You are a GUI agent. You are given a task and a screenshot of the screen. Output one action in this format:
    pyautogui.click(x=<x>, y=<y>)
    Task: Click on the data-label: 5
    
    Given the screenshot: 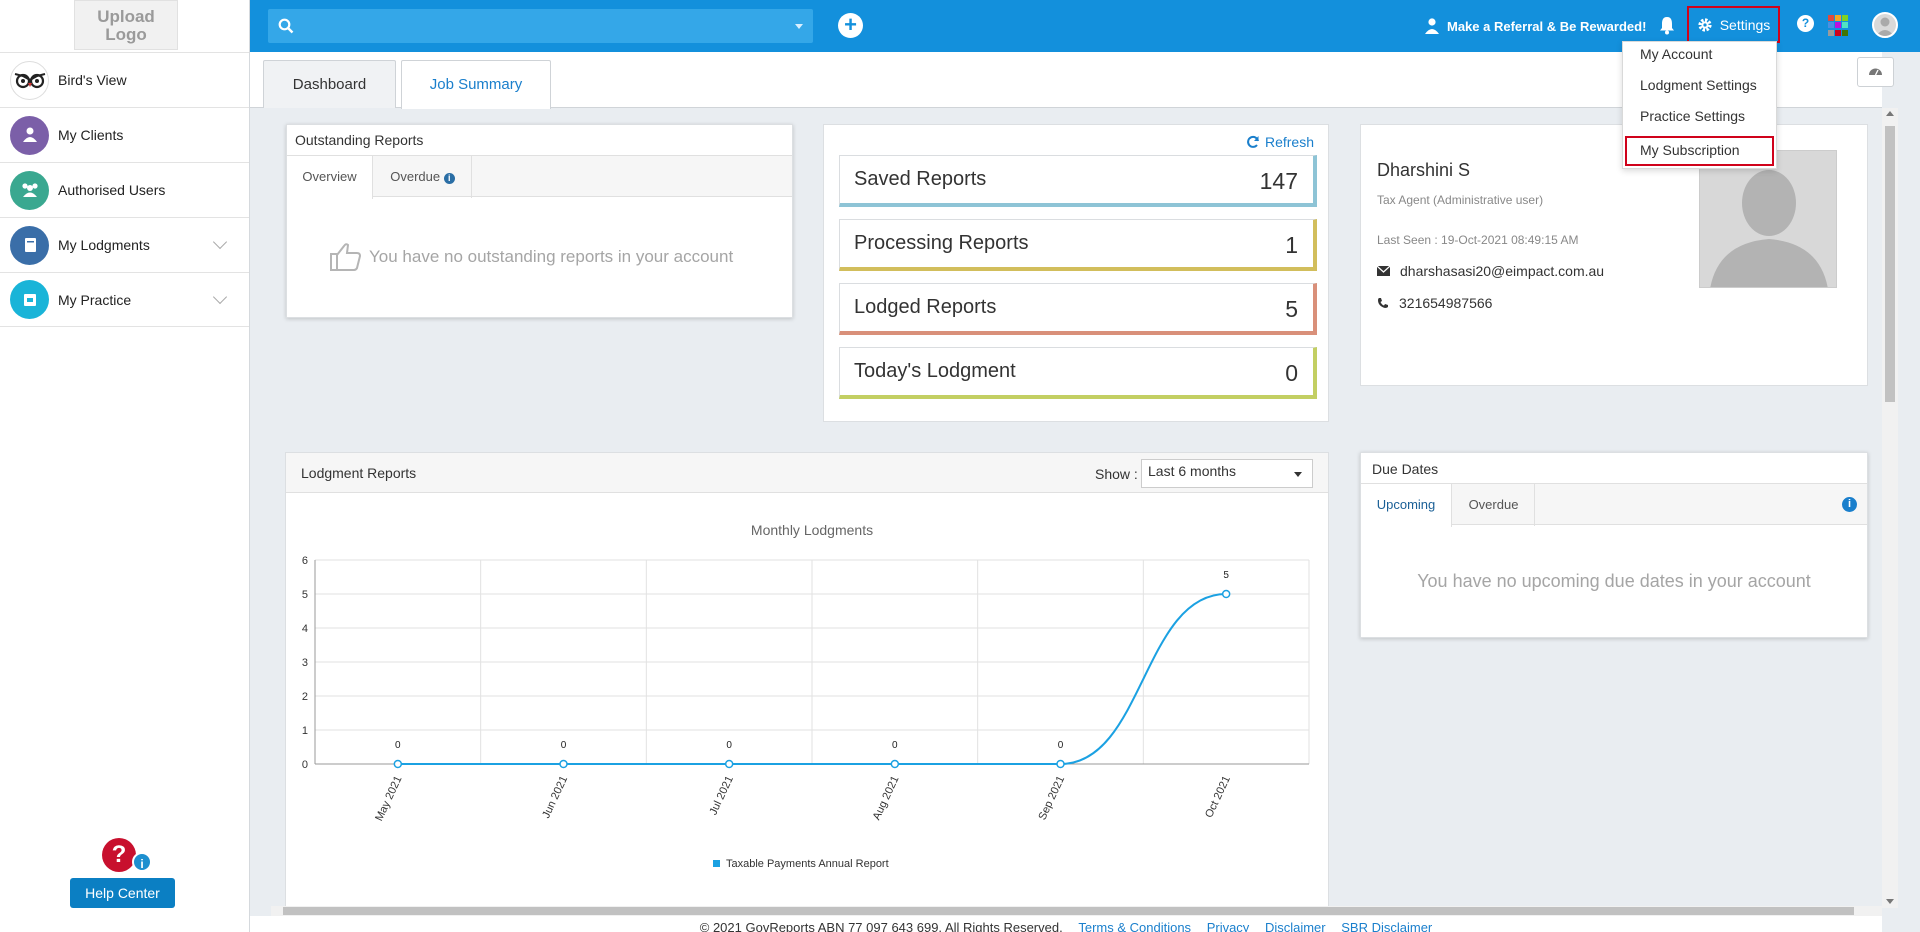 What is the action you would take?
    pyautogui.click(x=1226, y=575)
    